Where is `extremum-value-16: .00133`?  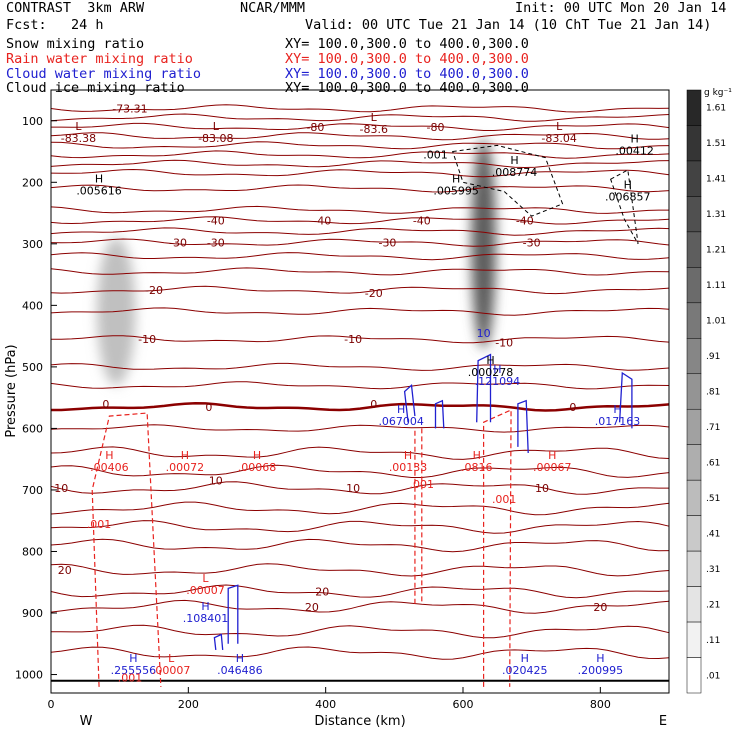
extremum-value-16: .00133 is located at coordinates (408, 467).